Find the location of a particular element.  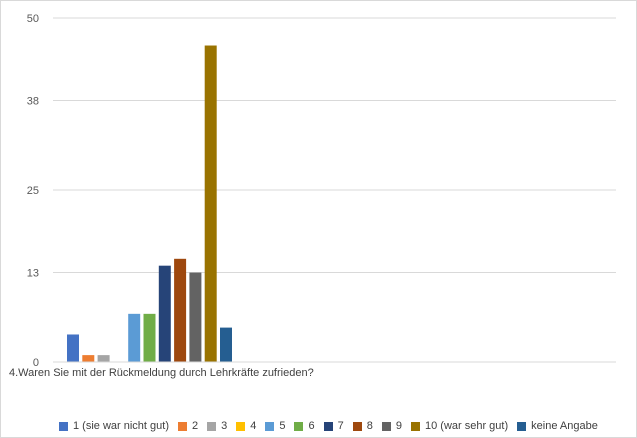

legend-item-8: 8 is located at coordinates (362, 426).